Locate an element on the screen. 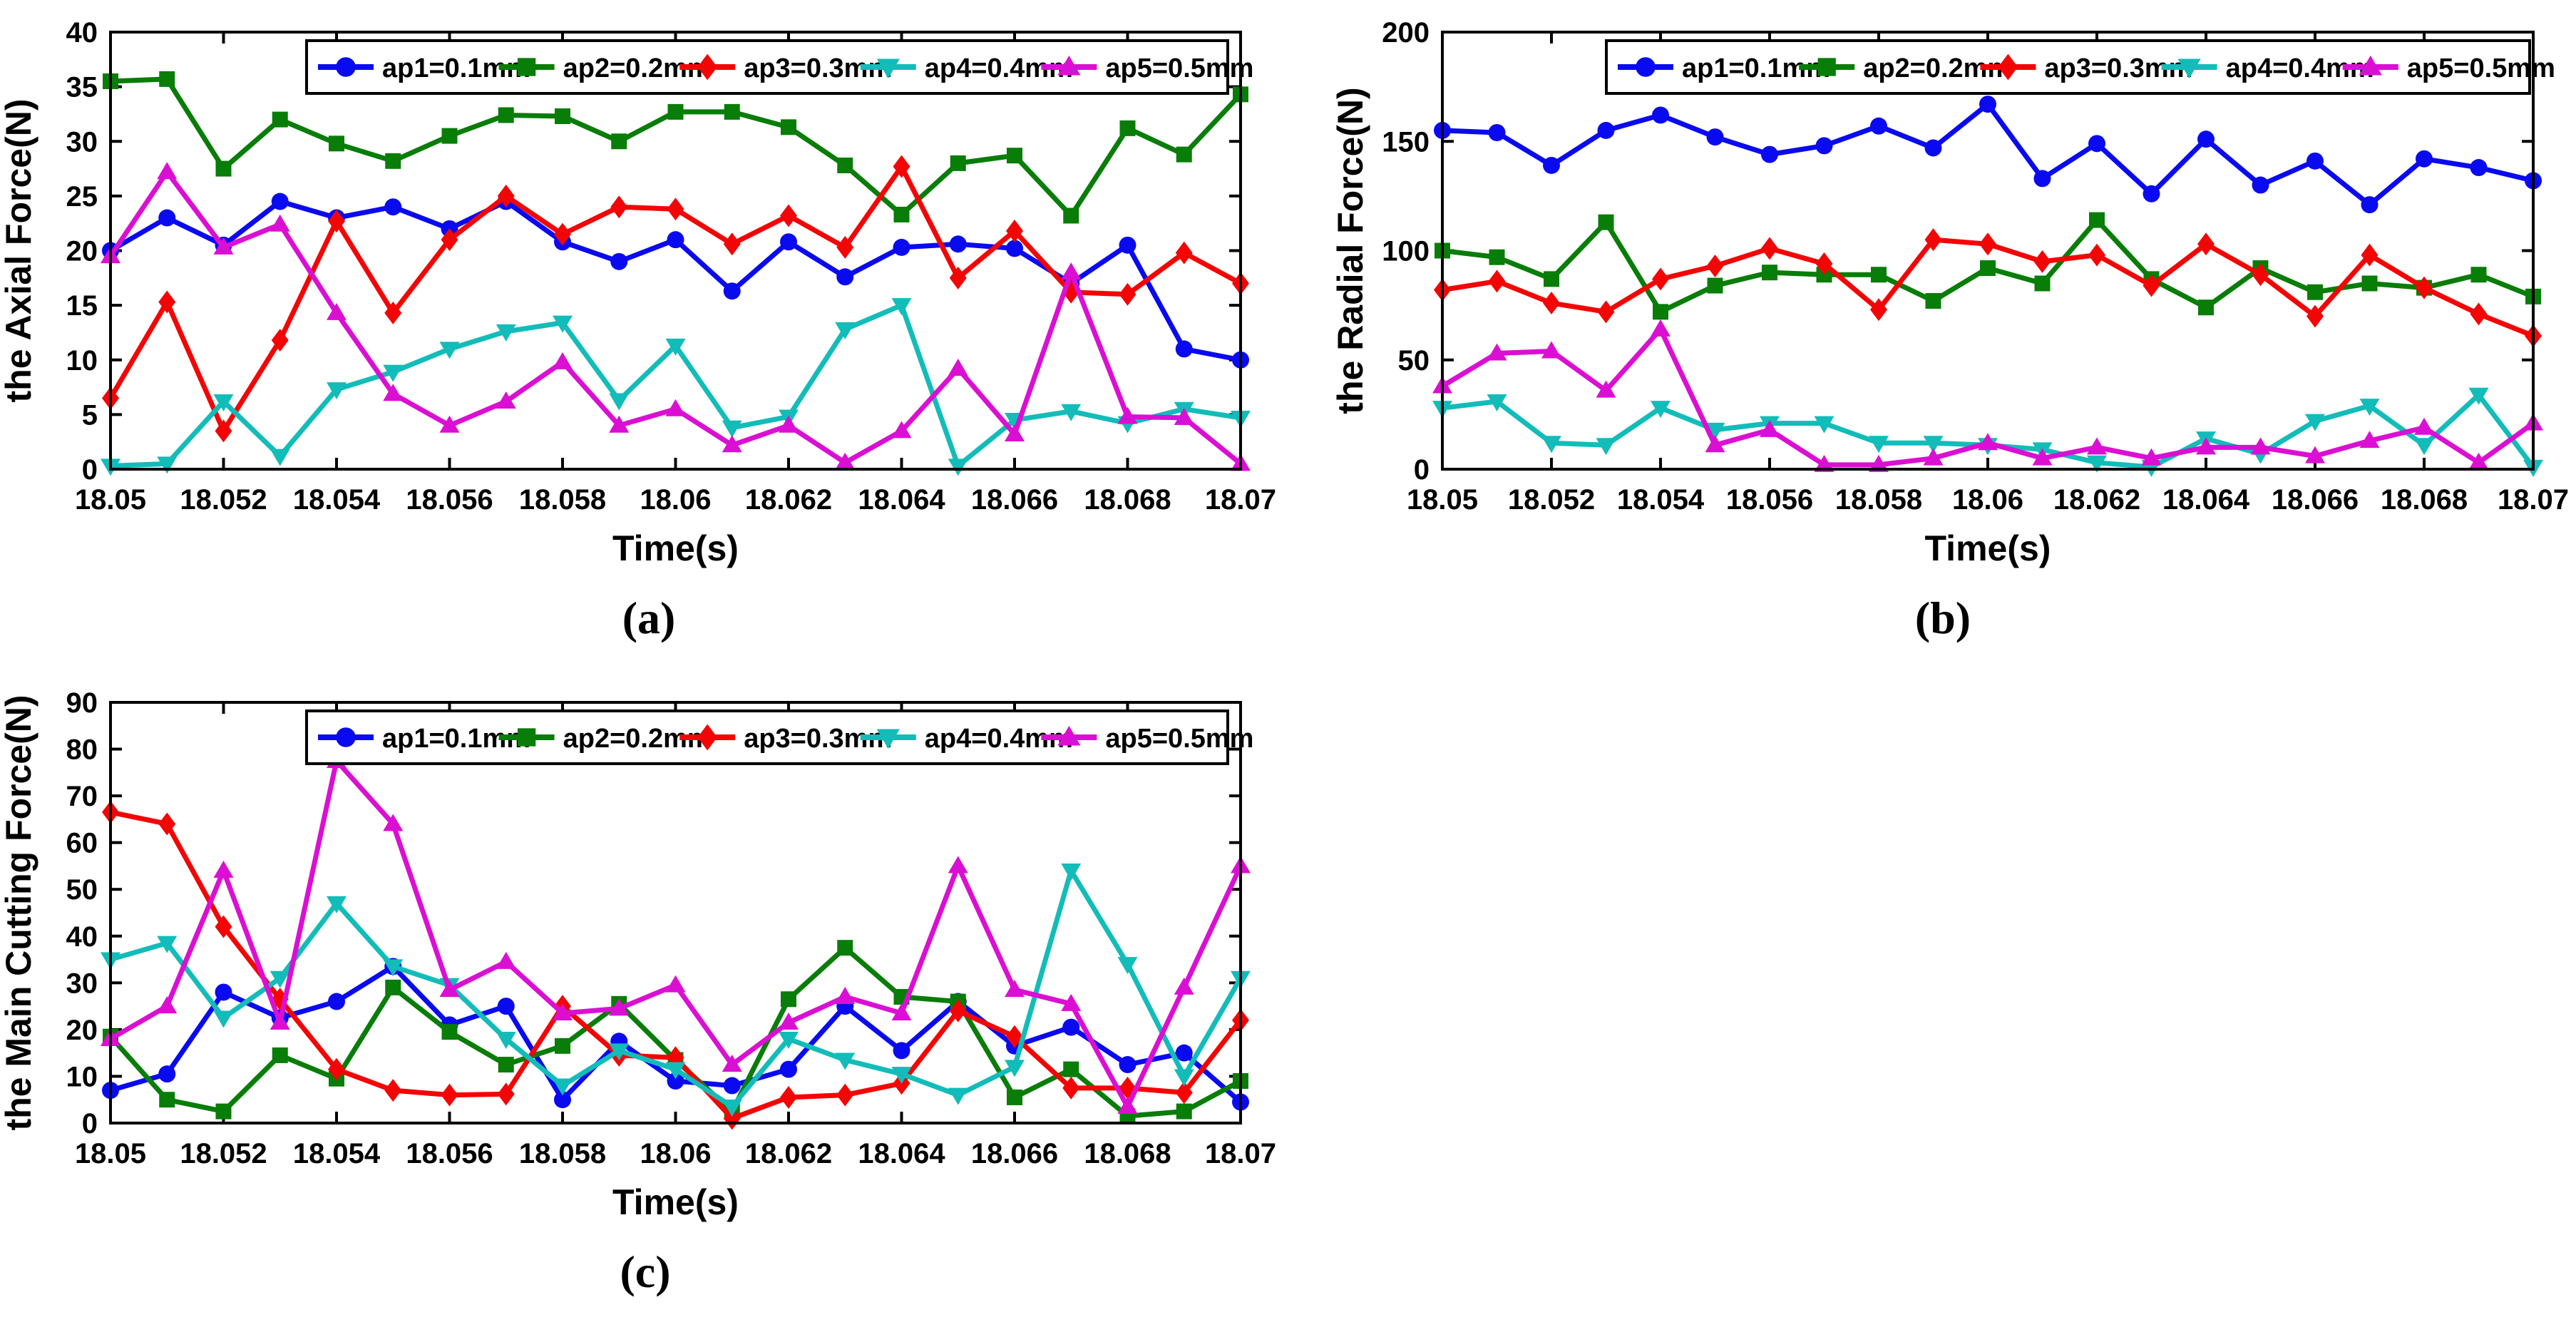 This screenshot has width=2576, height=1327. square-icon is located at coordinates (526, 67).